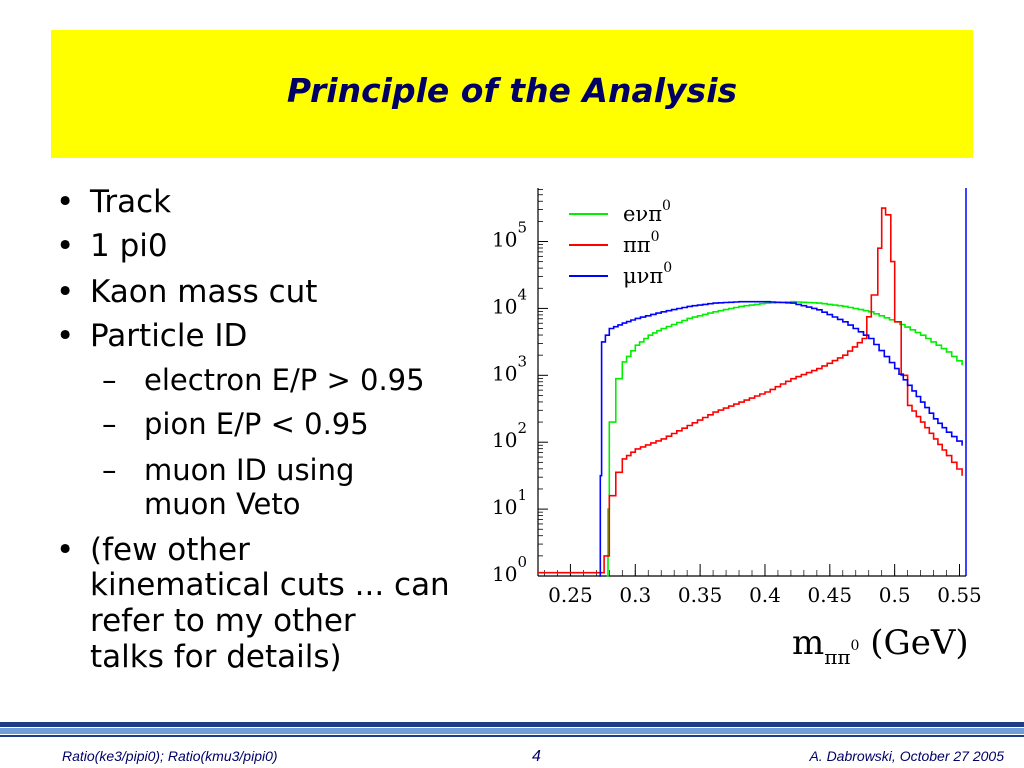 The image size is (1024, 768). Describe the element at coordinates (129, 246) in the screenshot. I see `bullet-text: 1 pi0` at that location.